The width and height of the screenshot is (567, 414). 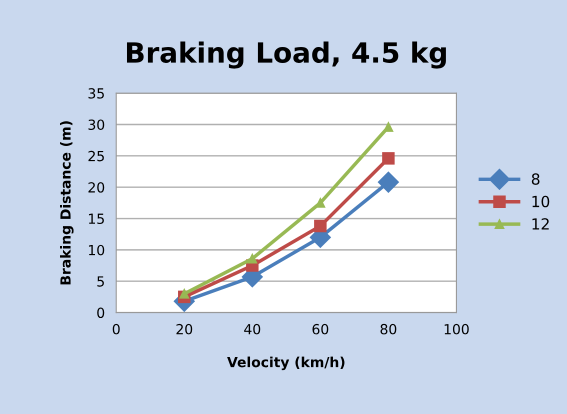 What do you see at coordinates (100, 281) in the screenshot?
I see `y-tick-label: 5` at bounding box center [100, 281].